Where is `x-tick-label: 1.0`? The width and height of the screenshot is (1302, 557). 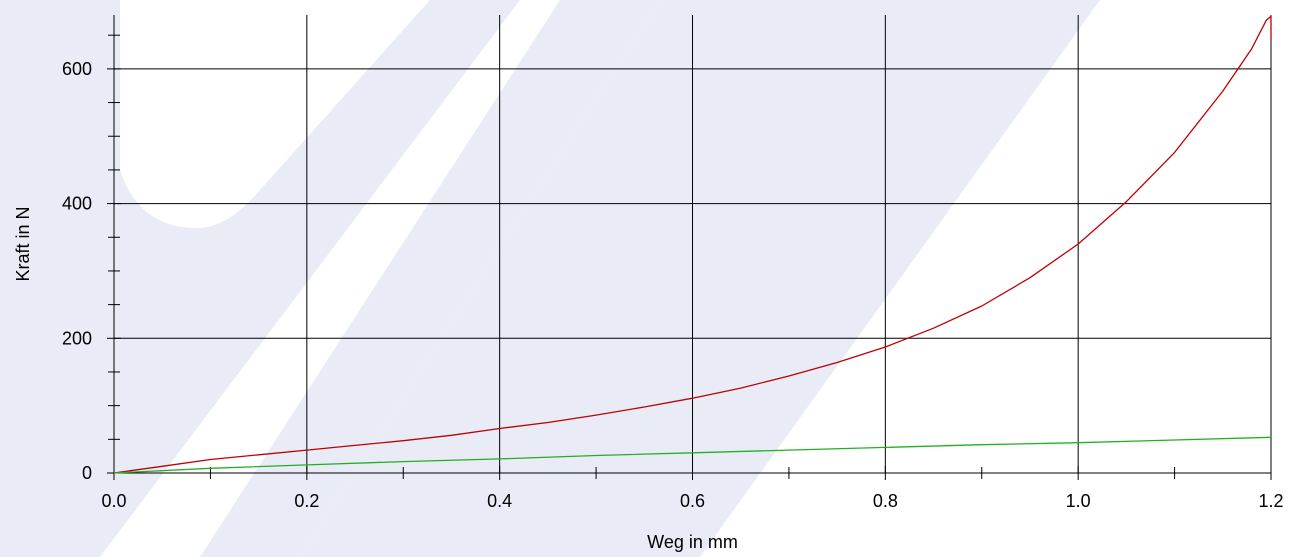
x-tick-label: 1.0 is located at coordinates (1078, 501).